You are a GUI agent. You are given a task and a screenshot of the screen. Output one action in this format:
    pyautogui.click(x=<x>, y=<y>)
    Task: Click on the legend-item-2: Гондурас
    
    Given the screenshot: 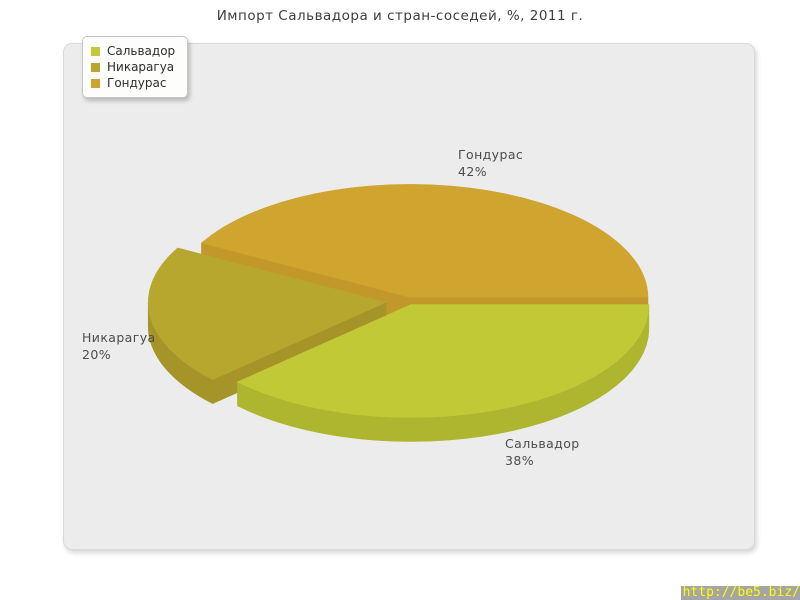 What is the action you would take?
    pyautogui.click(x=133, y=83)
    